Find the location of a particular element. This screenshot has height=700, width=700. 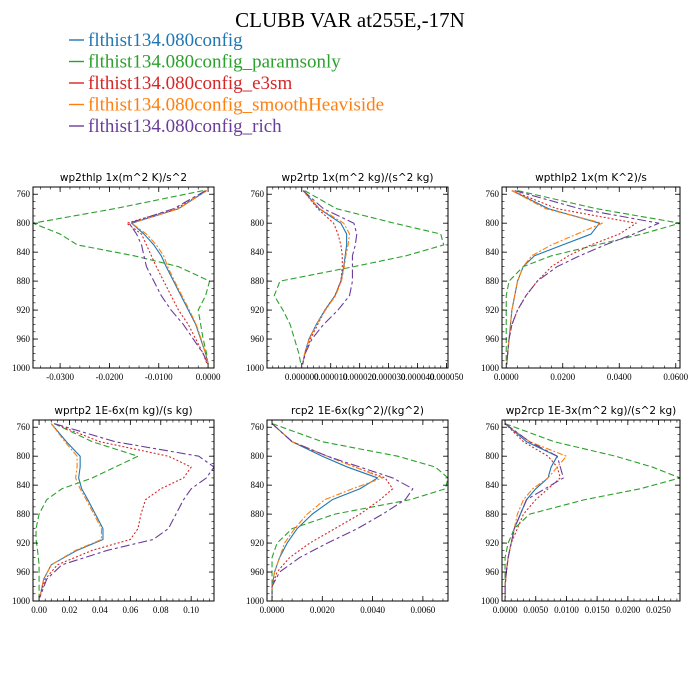

x-tick-label: 0.0060 is located at coordinates (422, 610).